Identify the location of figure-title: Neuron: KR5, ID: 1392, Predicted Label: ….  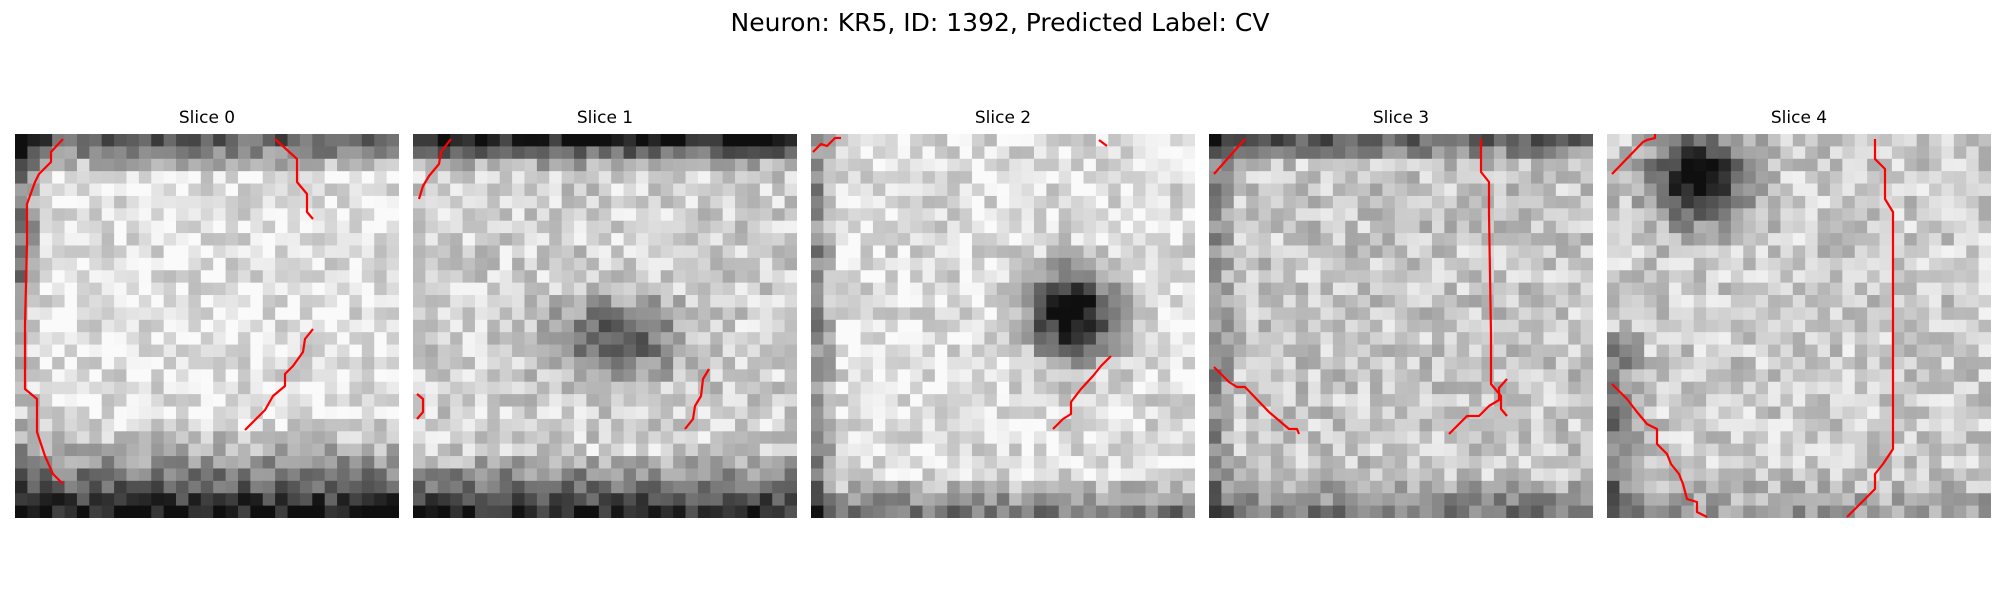
(1000, 22).